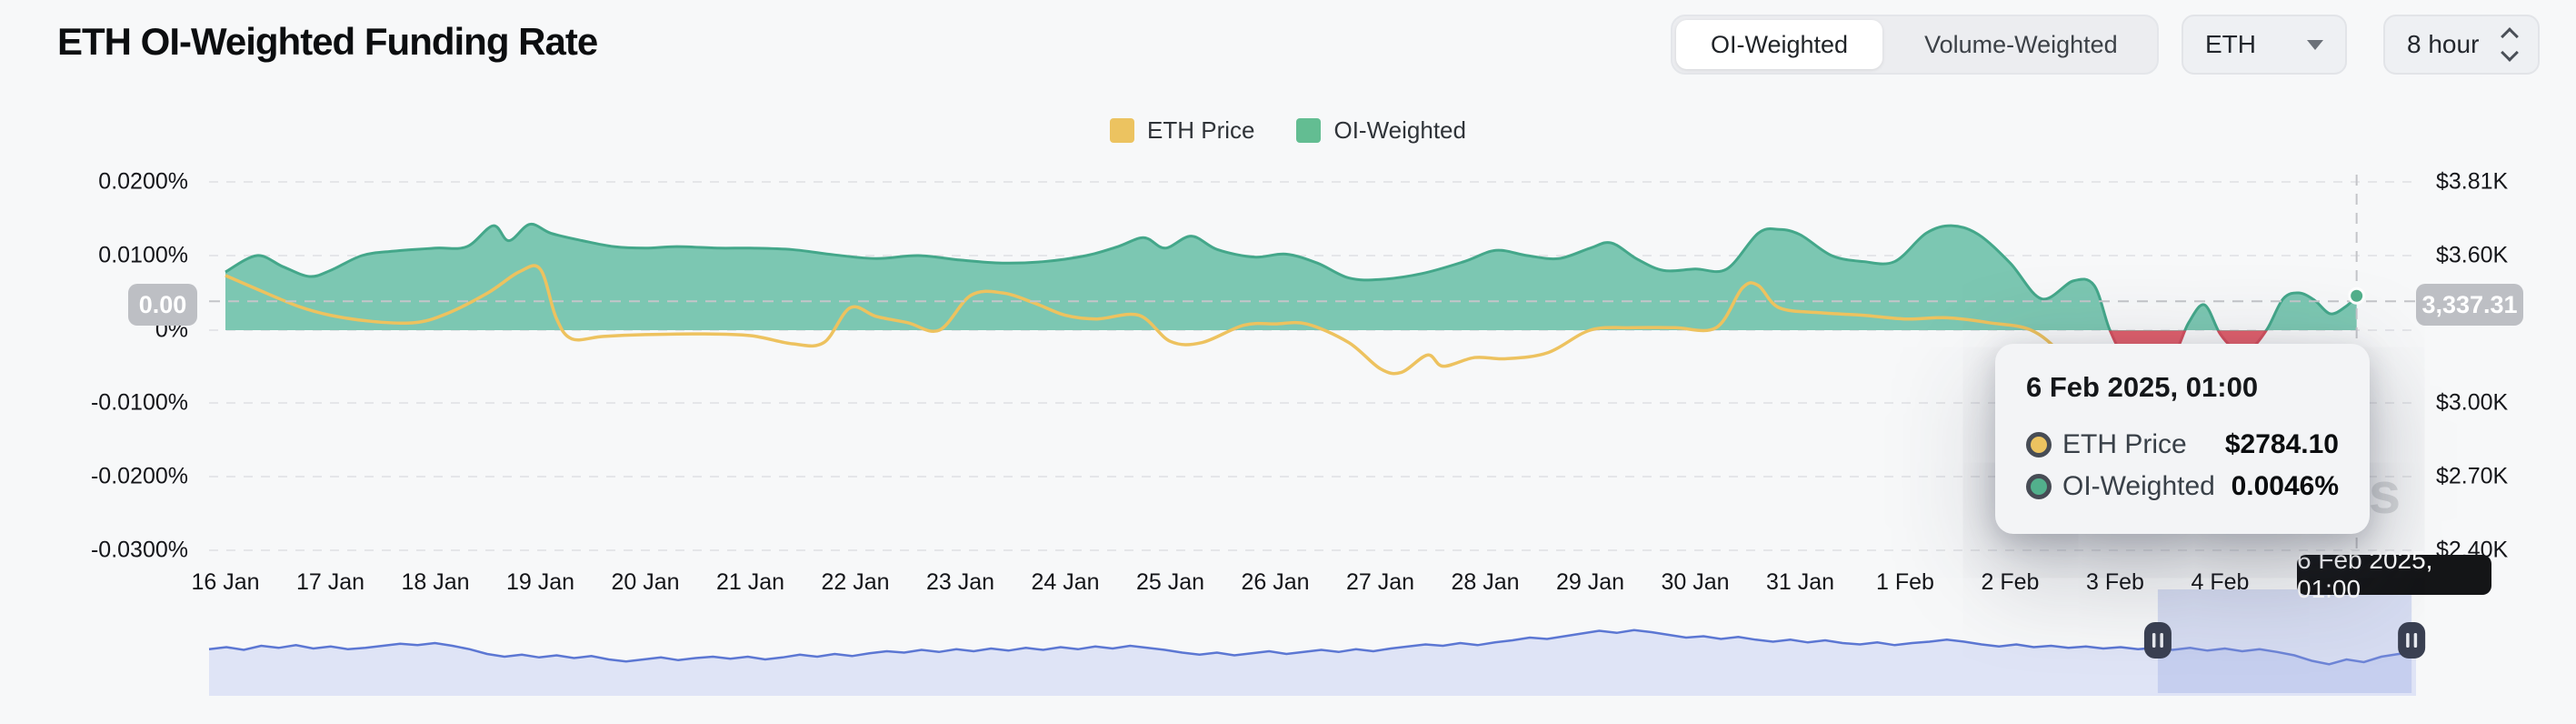  I want to click on coin-select-value: ETH, so click(2230, 44).